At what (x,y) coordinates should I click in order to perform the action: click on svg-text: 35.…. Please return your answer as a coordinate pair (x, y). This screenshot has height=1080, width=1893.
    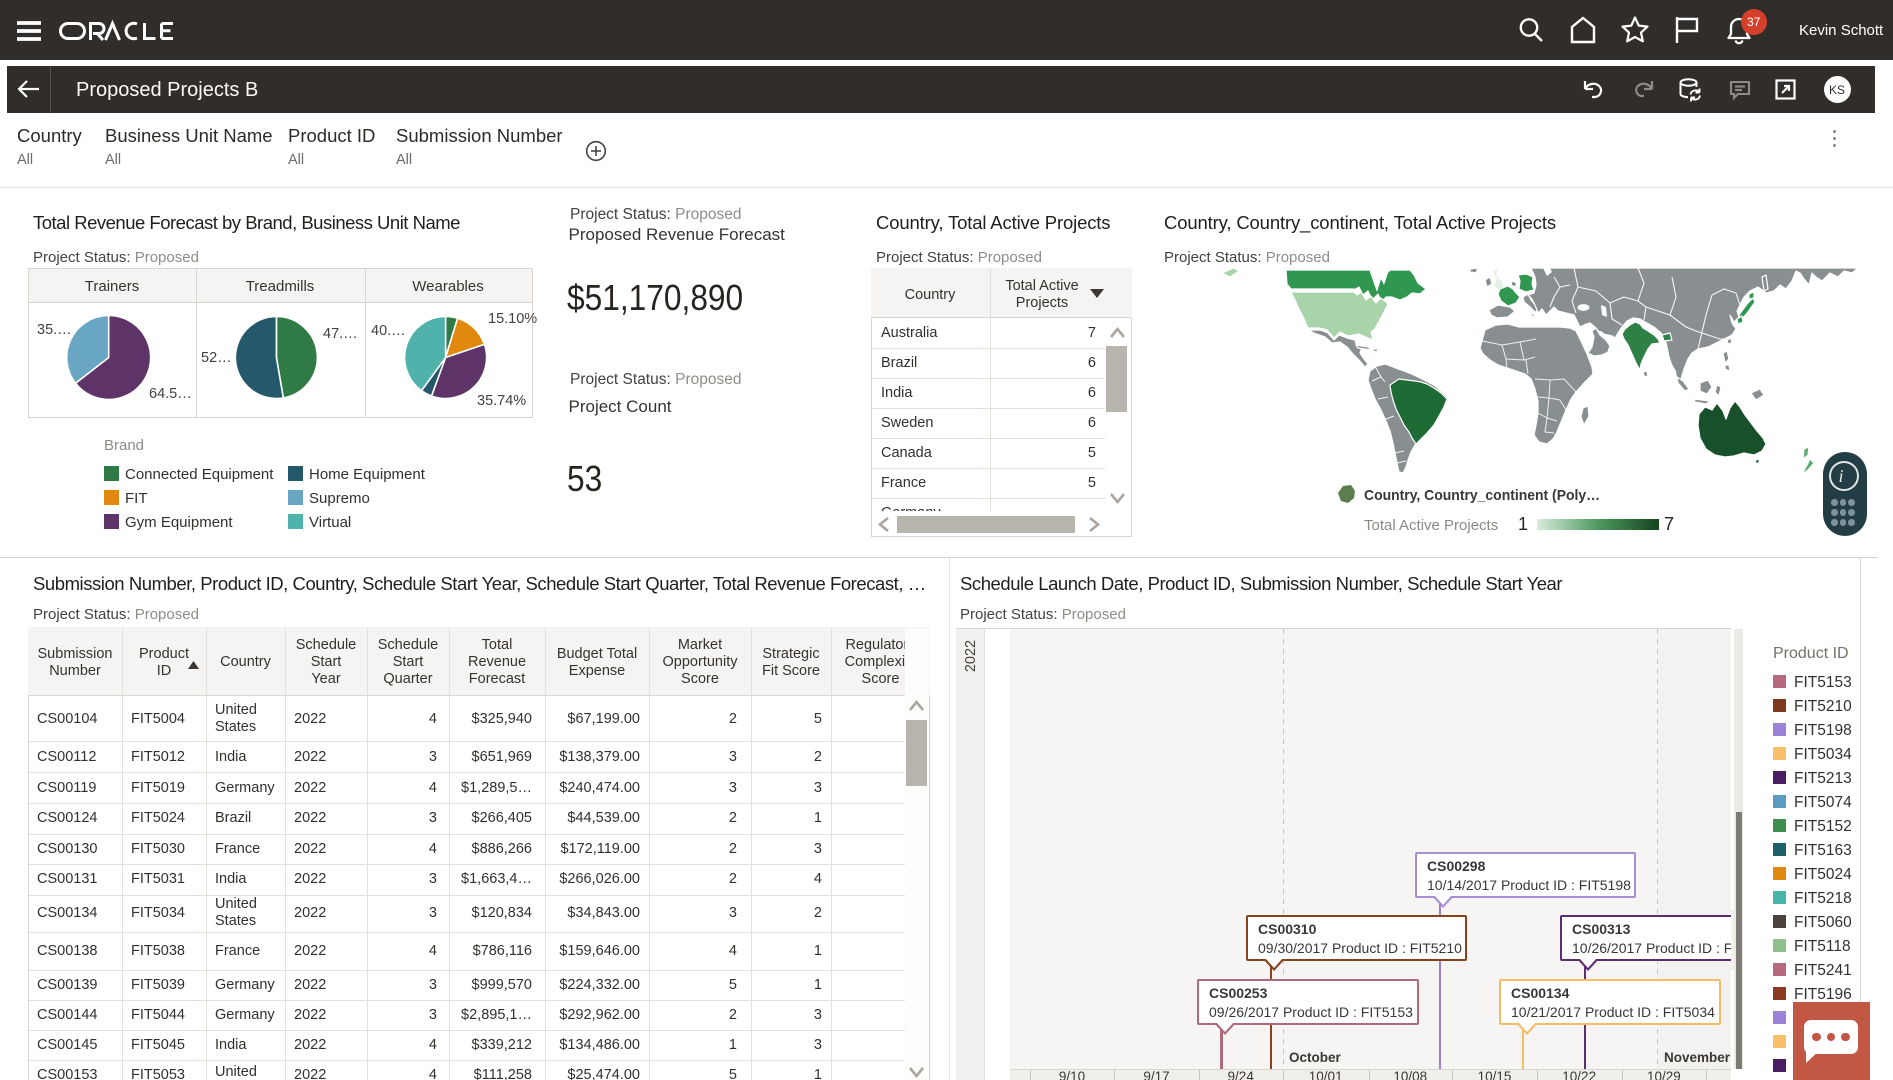
    Looking at the image, I should click on (54, 330).